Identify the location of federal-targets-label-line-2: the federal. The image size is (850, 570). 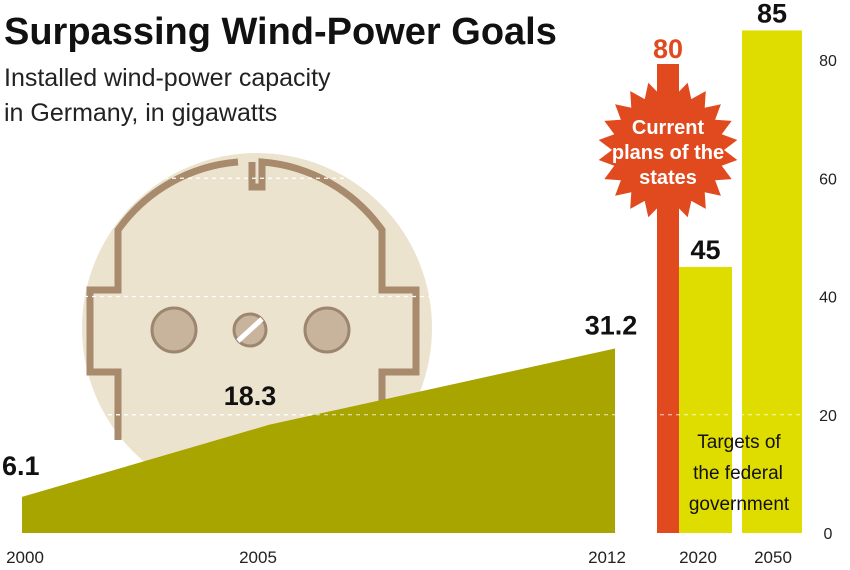
(738, 473).